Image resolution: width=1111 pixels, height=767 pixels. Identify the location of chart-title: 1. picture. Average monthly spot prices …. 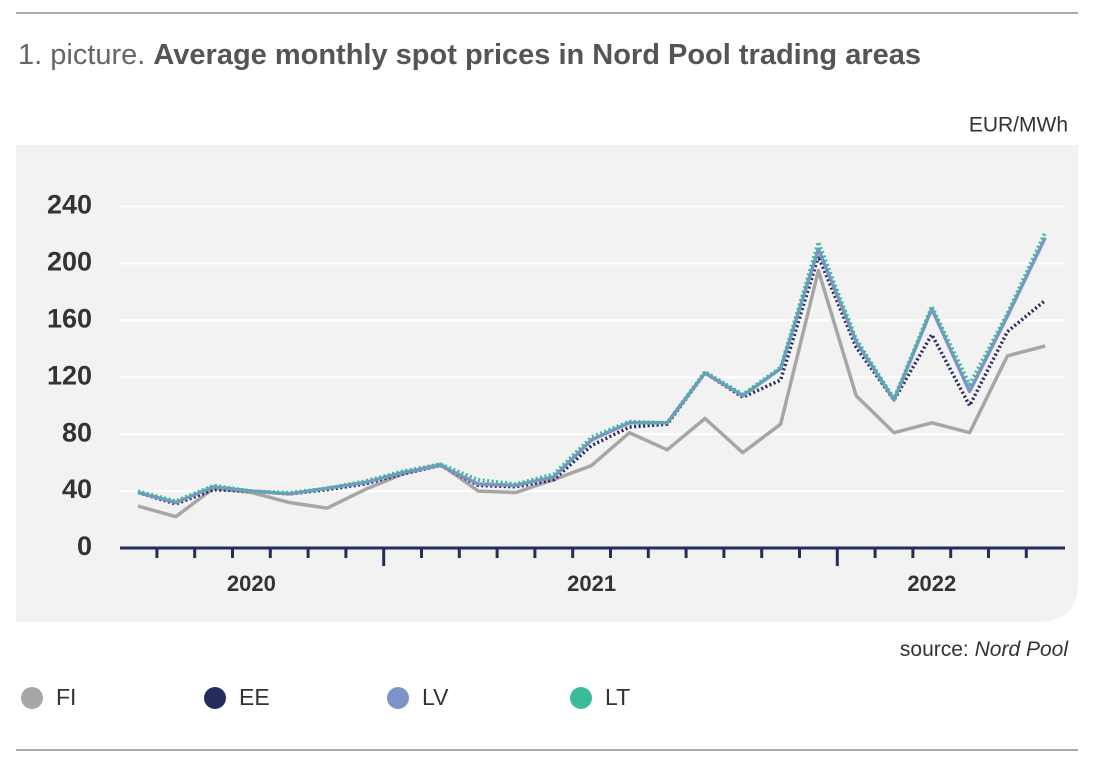
(469, 55).